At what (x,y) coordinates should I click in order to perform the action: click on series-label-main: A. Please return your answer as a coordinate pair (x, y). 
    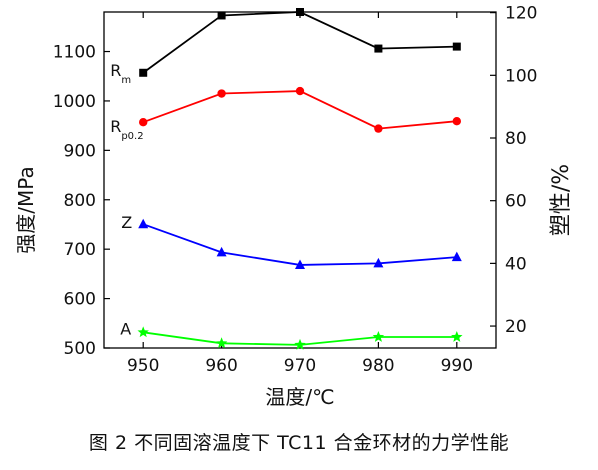
    Looking at the image, I should click on (125, 328).